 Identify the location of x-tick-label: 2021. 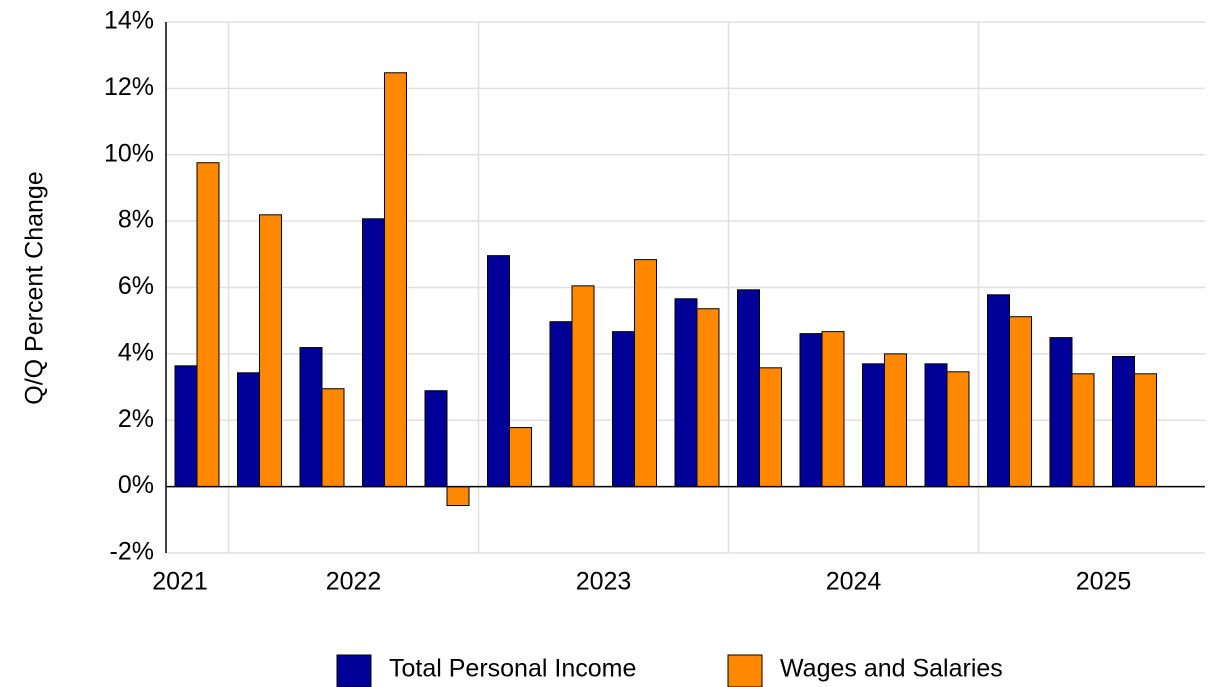
(180, 582).